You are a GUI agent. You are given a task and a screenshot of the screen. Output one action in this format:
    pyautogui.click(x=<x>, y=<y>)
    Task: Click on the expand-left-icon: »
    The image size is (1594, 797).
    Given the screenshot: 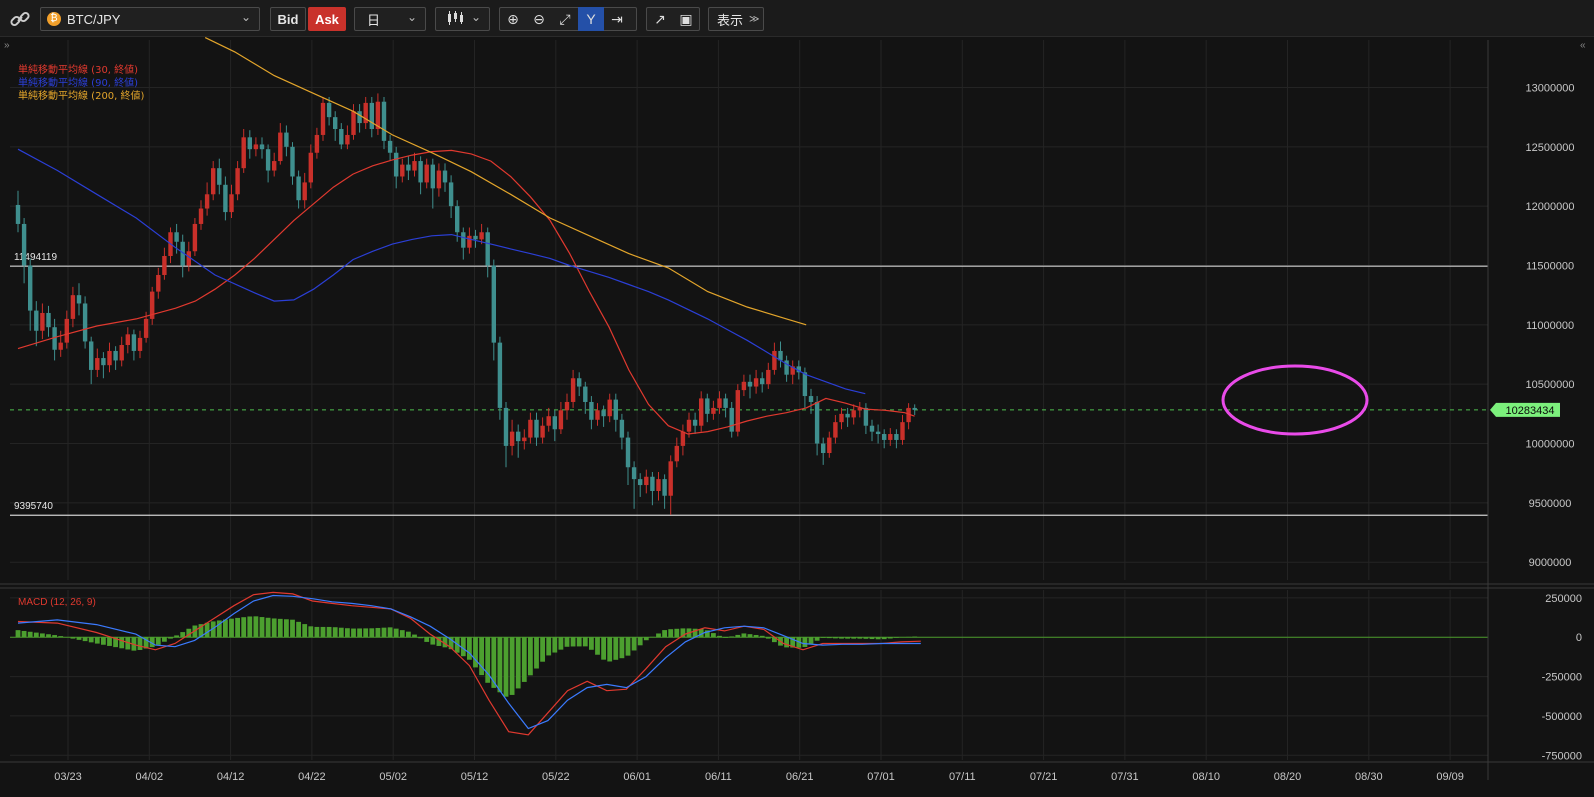 What is the action you would take?
    pyautogui.click(x=7, y=45)
    